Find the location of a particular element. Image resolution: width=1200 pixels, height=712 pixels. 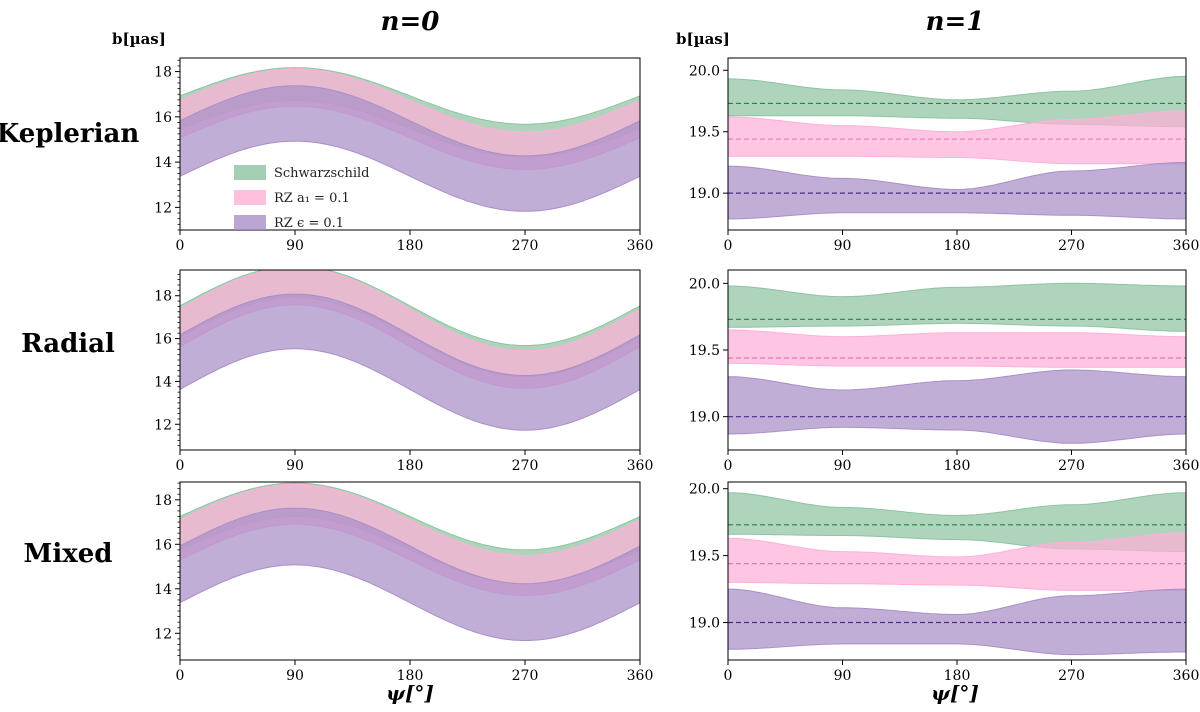

xlabel-right: ψ[°] is located at coordinates (955, 693).